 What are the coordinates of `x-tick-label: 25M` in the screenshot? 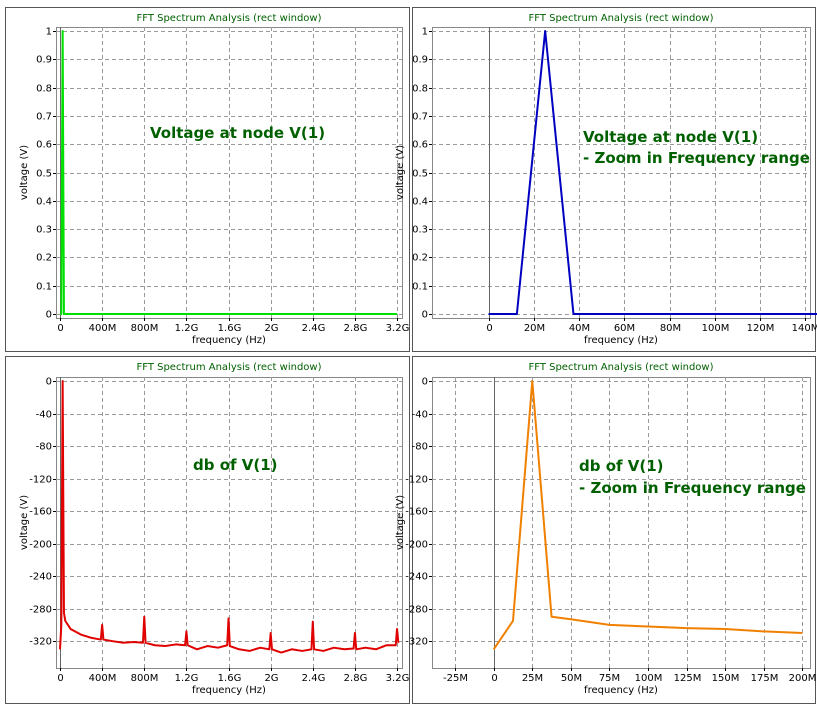 It's located at (532, 678).